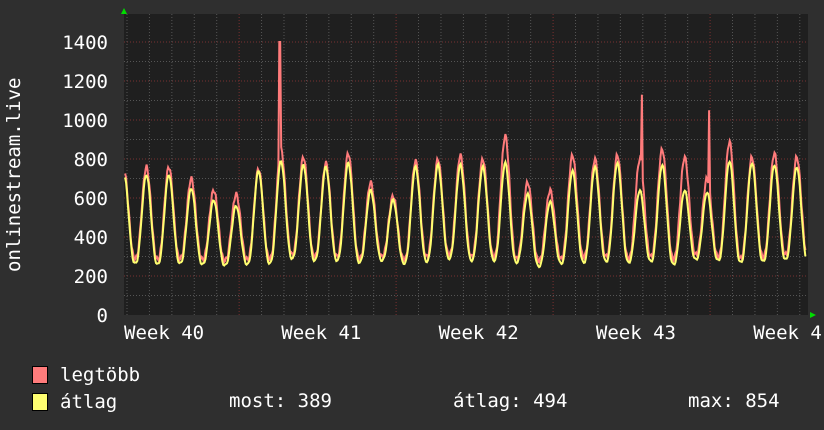  I want to click on legend-label-avg: átlag, so click(89, 402).